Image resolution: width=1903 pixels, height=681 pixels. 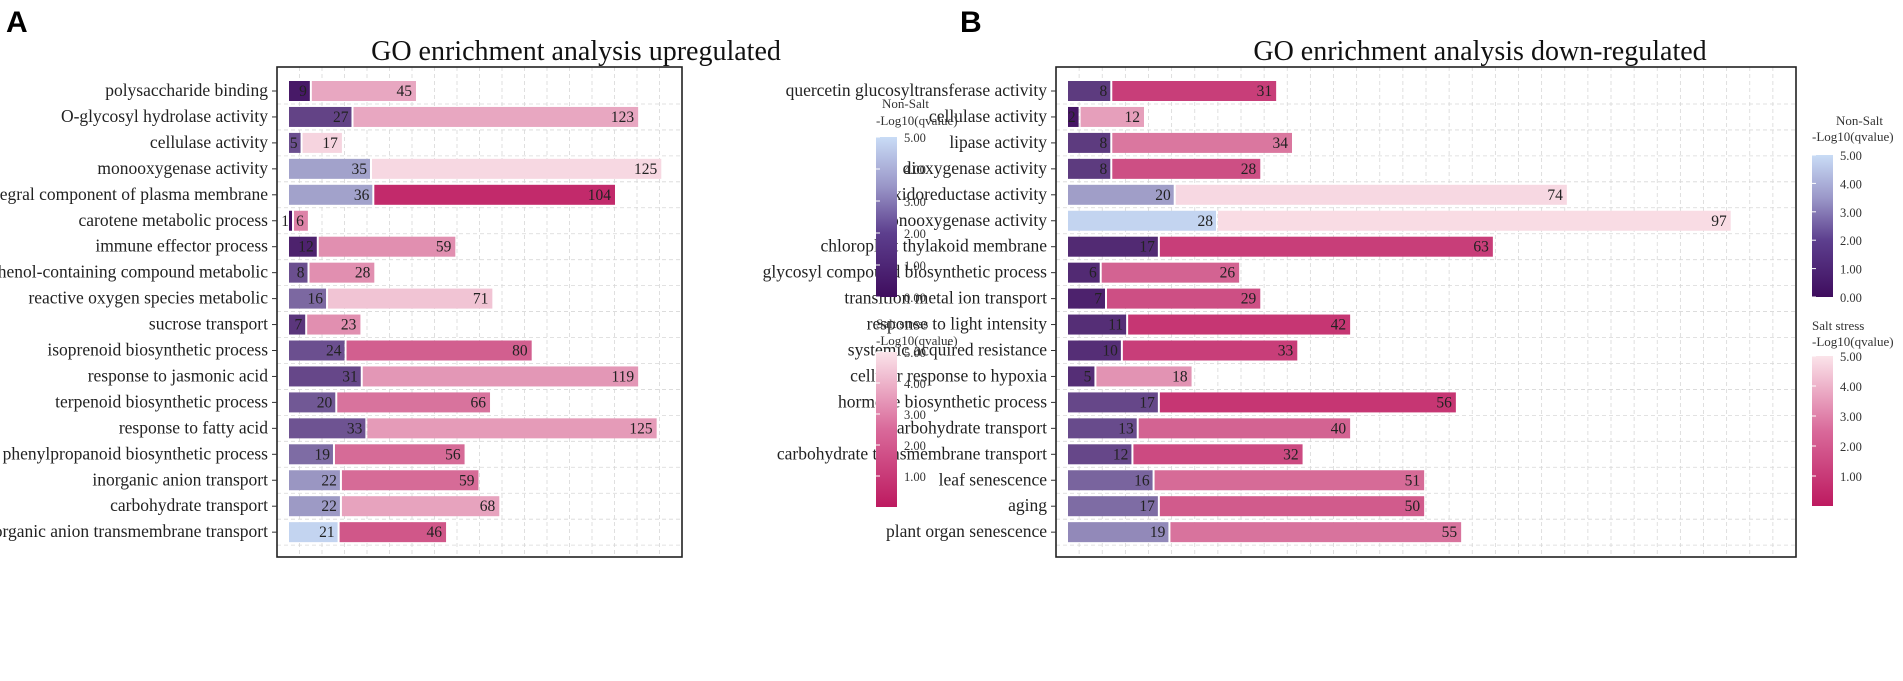 I want to click on value-label-nonsalt: 21, so click(x=327, y=532).